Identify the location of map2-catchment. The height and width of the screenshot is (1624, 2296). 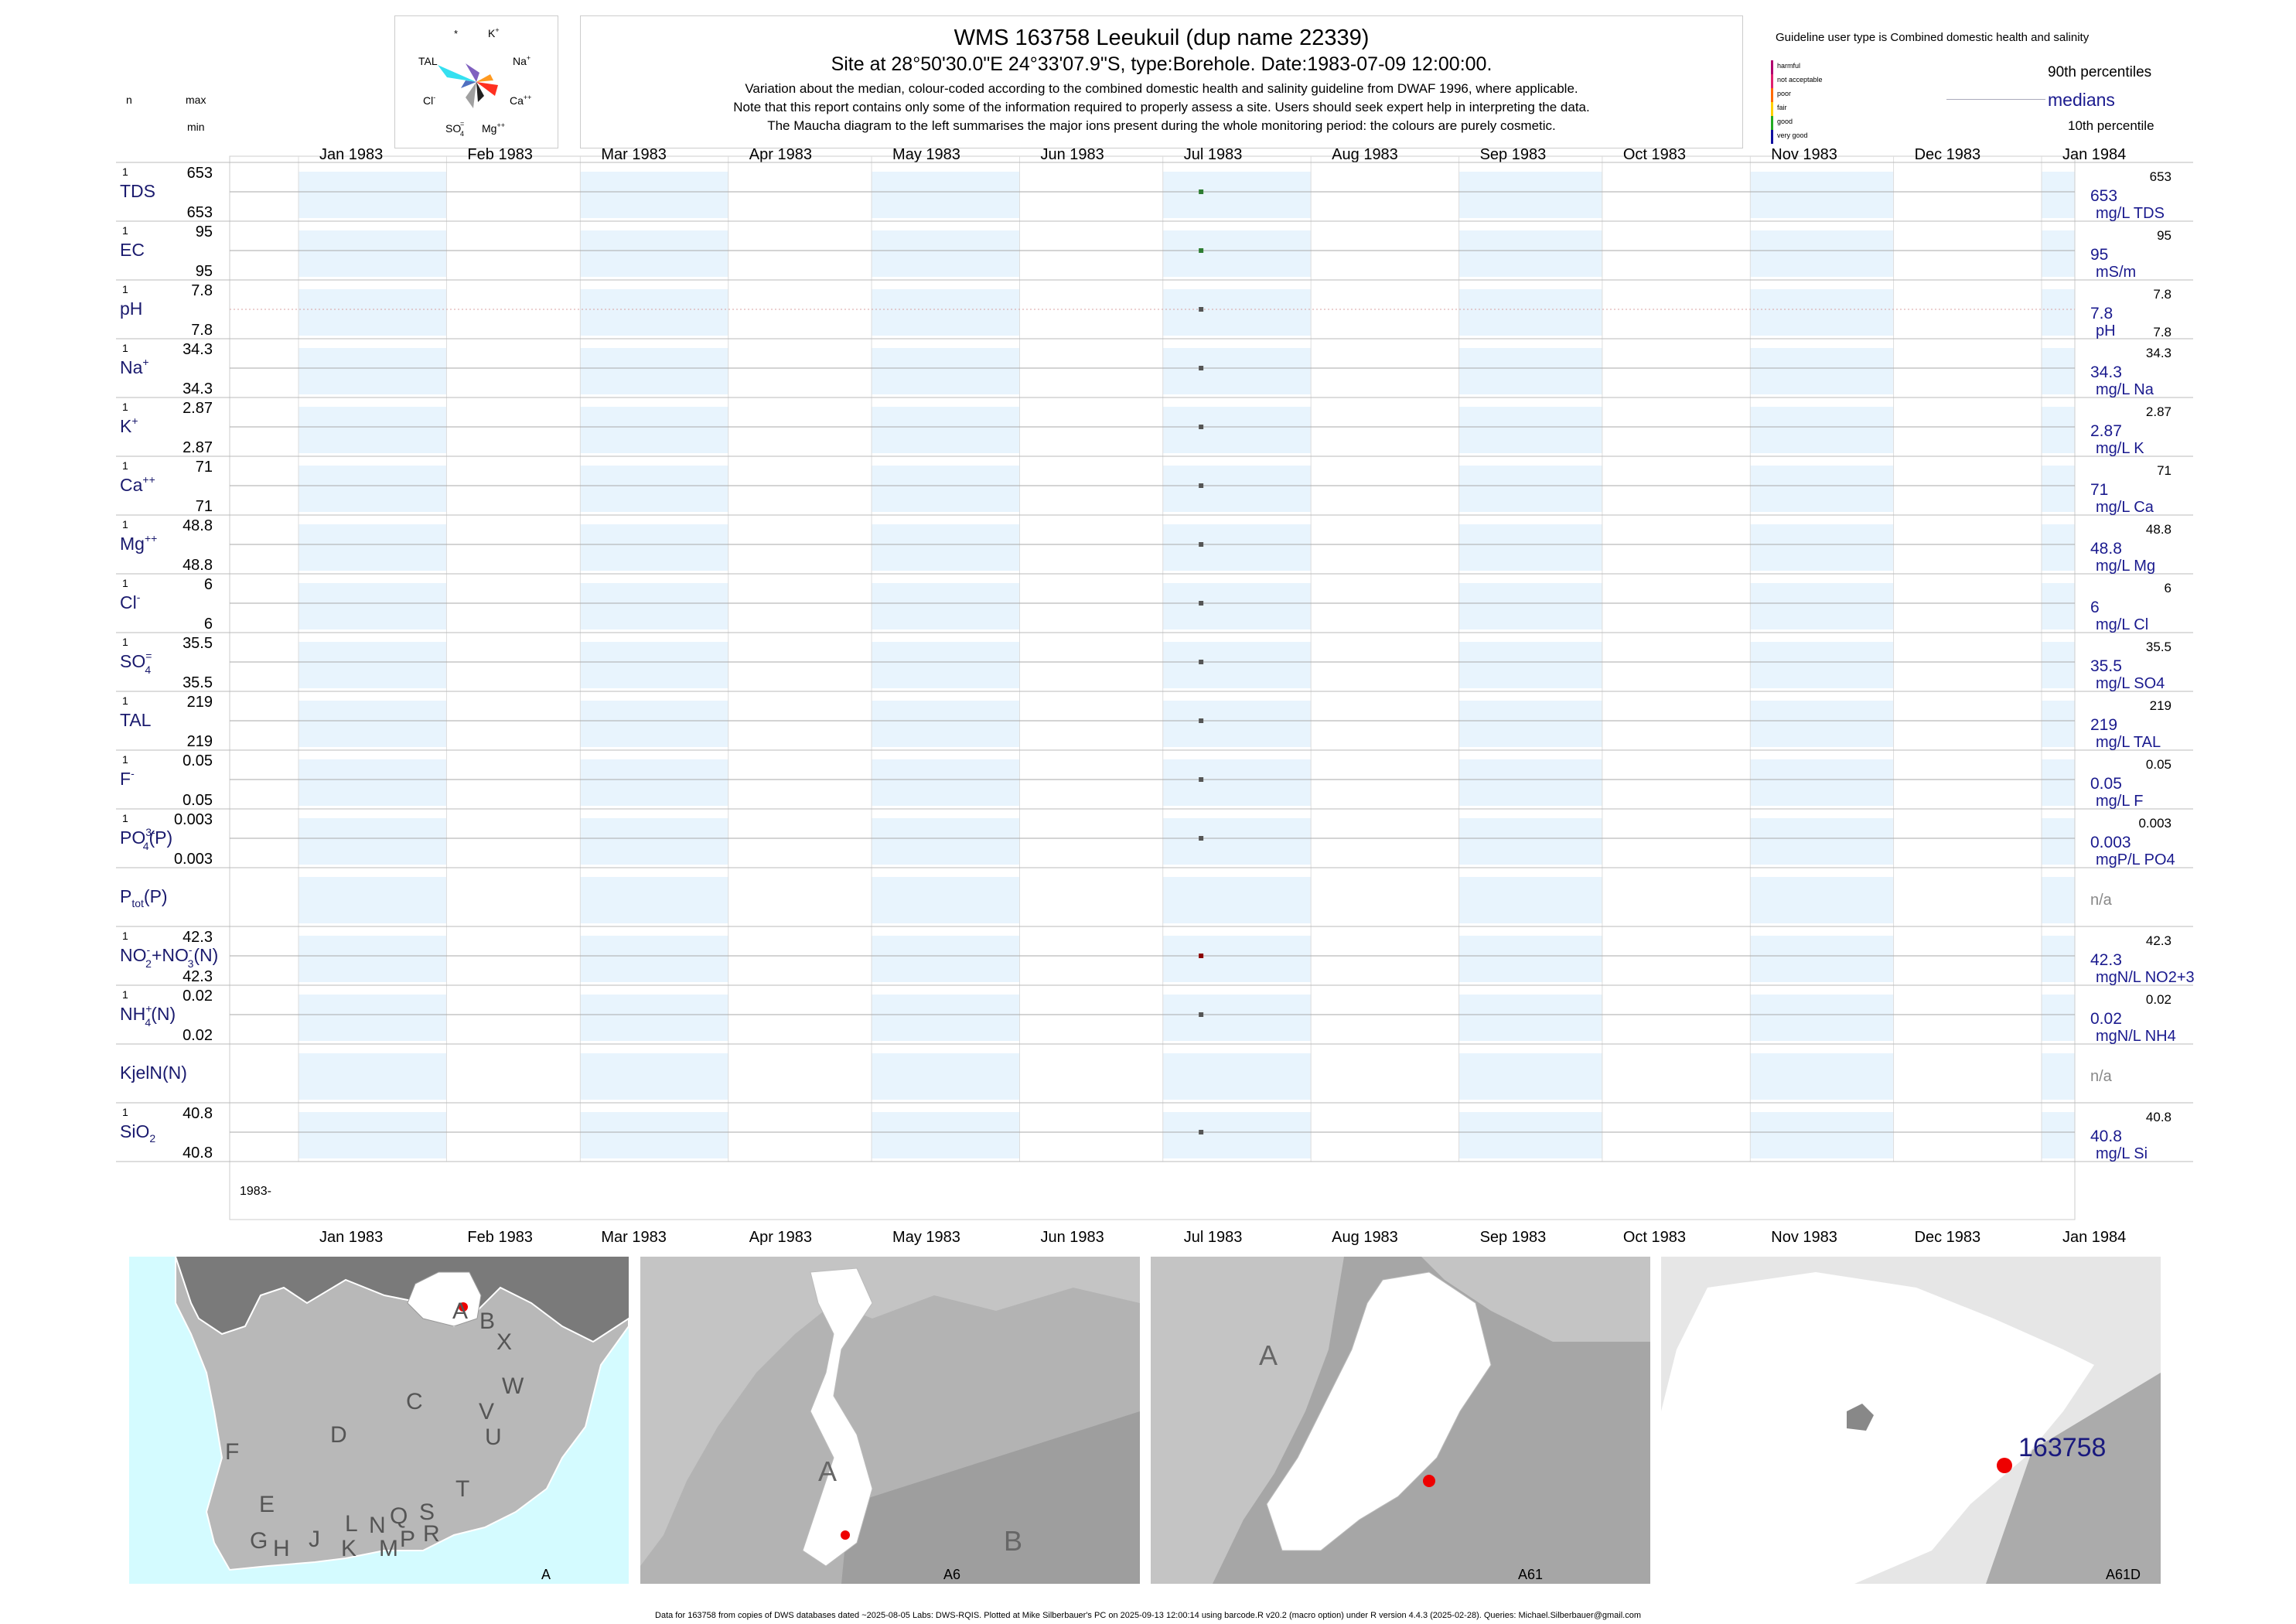
(837, 1417).